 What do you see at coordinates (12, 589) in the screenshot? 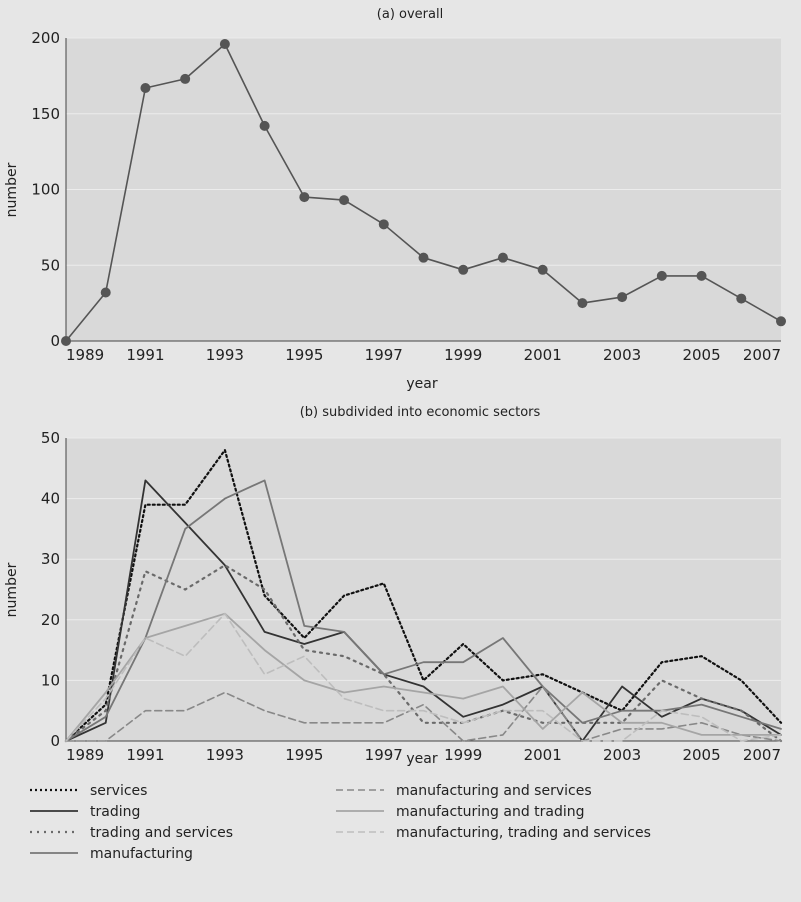
I see `y-axis-label-sectors: number` at bounding box center [12, 589].